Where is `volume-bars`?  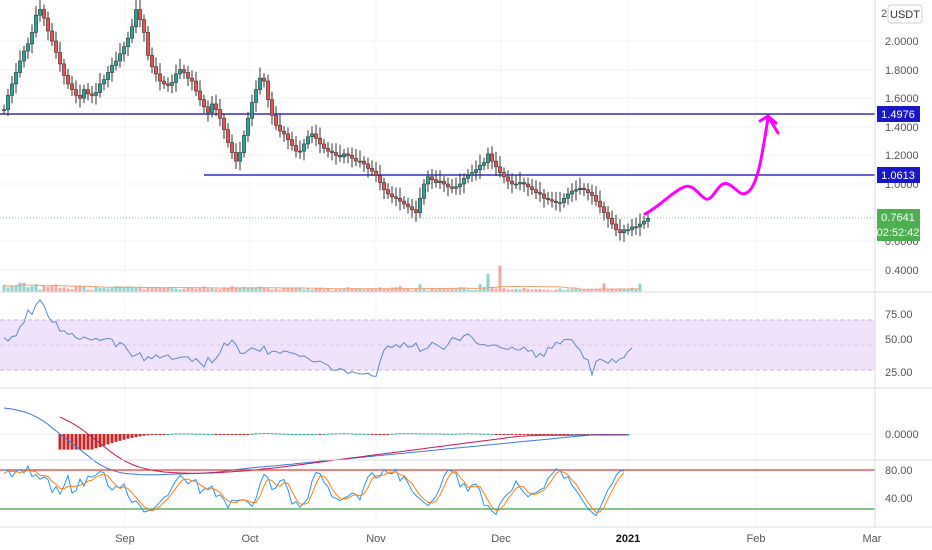
volume-bars is located at coordinates (322, 278).